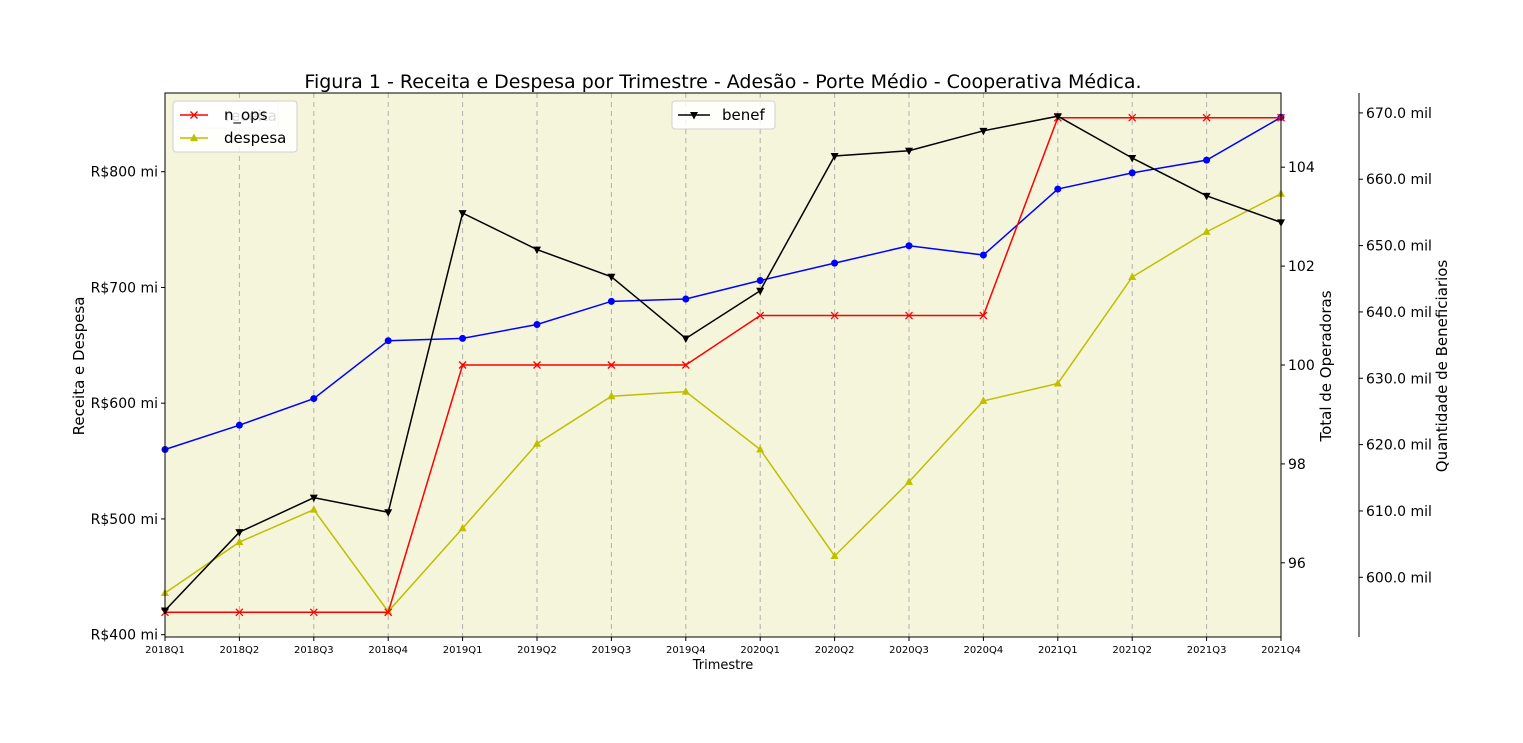 The height and width of the screenshot is (743, 1523). What do you see at coordinates (1399, 114) in the screenshot?
I see `right2-y-tick-label: 670.0 mil` at bounding box center [1399, 114].